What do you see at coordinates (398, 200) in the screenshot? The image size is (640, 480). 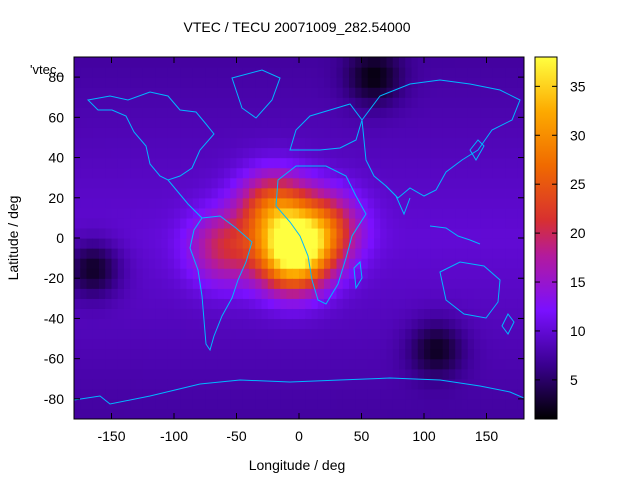 I see `coastline-india` at bounding box center [398, 200].